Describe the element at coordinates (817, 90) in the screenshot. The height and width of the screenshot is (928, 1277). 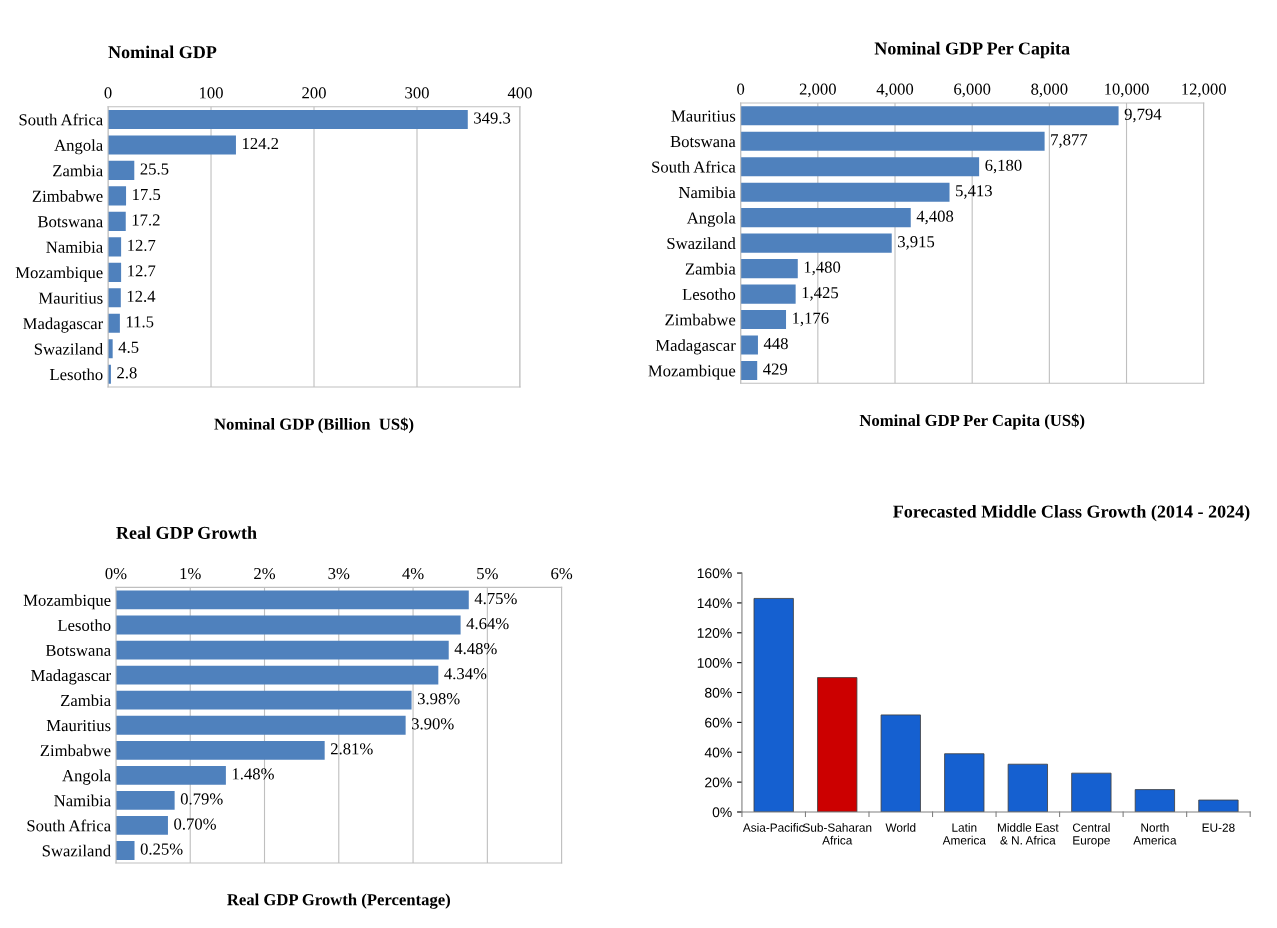
I see `x-tick-label: 2,000` at that location.